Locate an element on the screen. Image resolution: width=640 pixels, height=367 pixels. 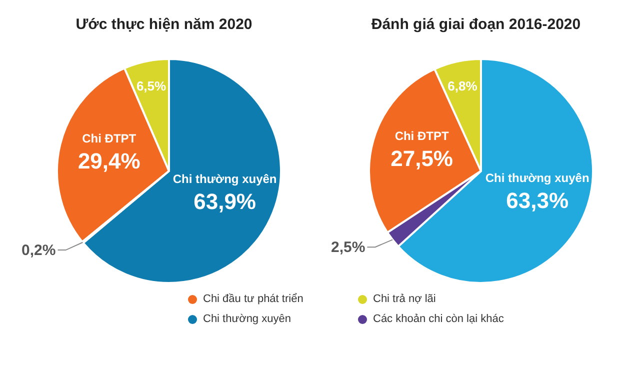
data-label: 63,3% is located at coordinates (537, 200).